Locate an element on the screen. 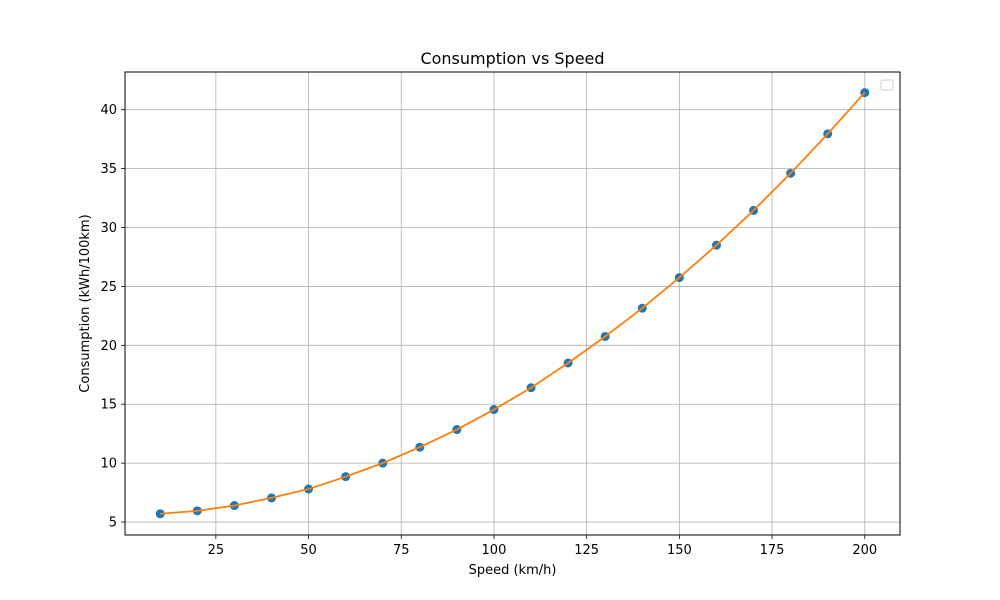 Image resolution: width=1000 pixels, height=600 pixels. legend-box is located at coordinates (887, 85).